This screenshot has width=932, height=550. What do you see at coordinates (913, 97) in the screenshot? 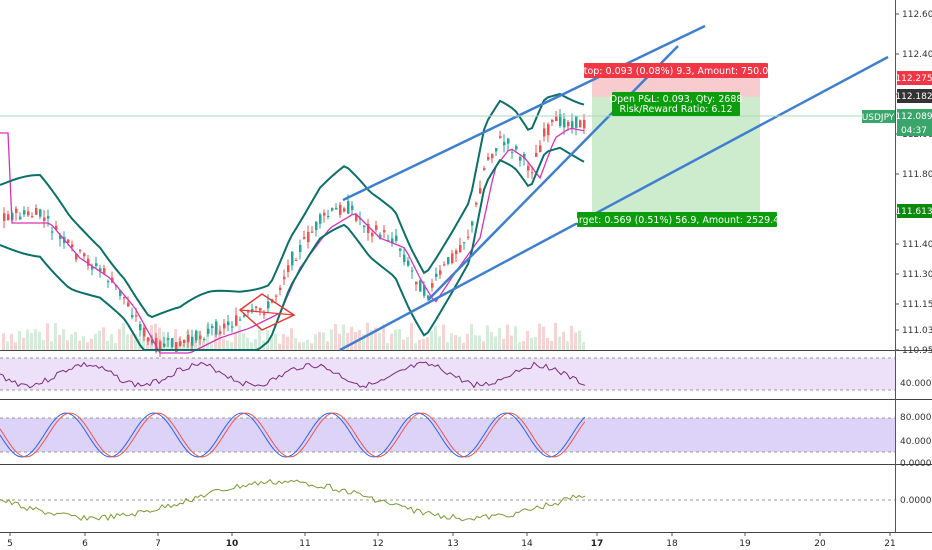
I see `last-price: 112.182` at bounding box center [913, 97].